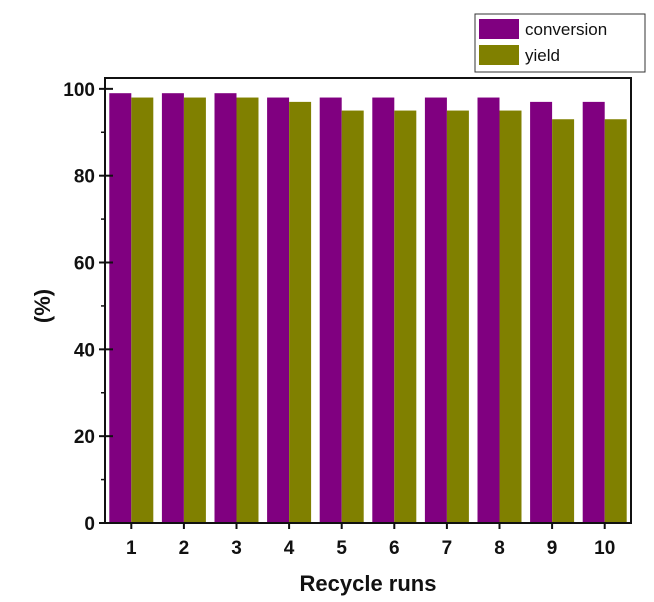 Image resolution: width=654 pixels, height=602 pixels. I want to click on y-tick-label-100: 100, so click(79, 90).